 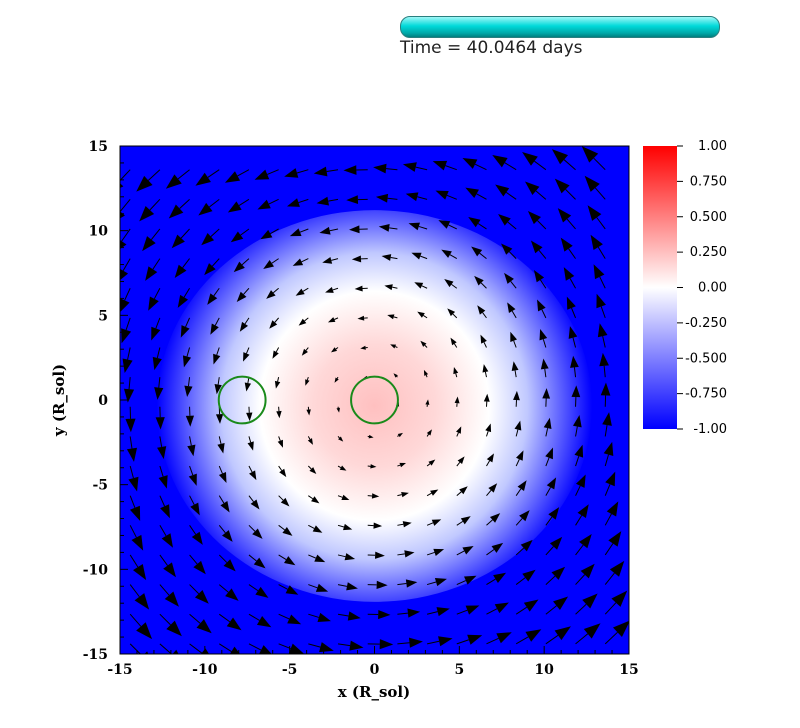 I want to click on x-tick-label: -5, so click(x=290, y=670).